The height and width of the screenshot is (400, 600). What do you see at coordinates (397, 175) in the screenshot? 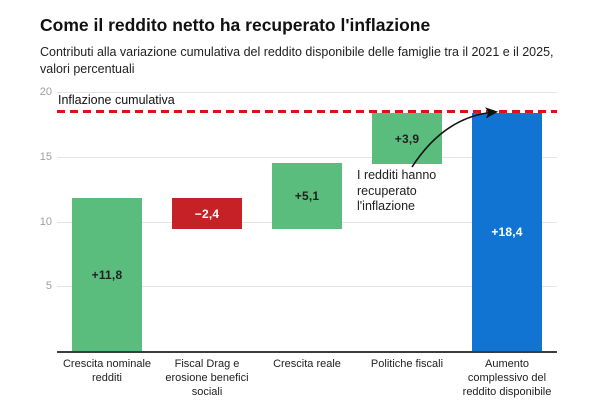
I see `annotation-text-line: I redditi hanno` at bounding box center [397, 175].